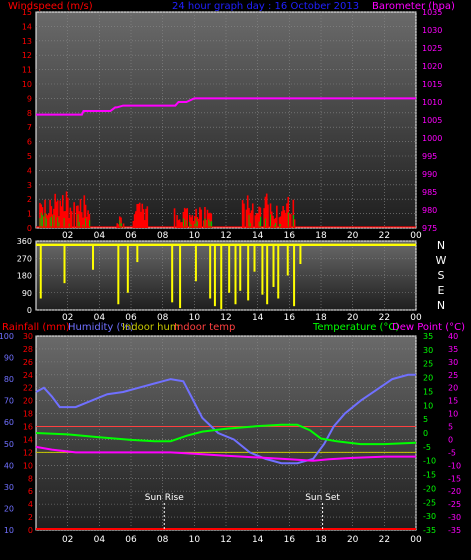 This screenshot has width=471, height=560. What do you see at coordinates (28, 439) in the screenshot?
I see `rainfall-tick-label: 14` at bounding box center [28, 439].